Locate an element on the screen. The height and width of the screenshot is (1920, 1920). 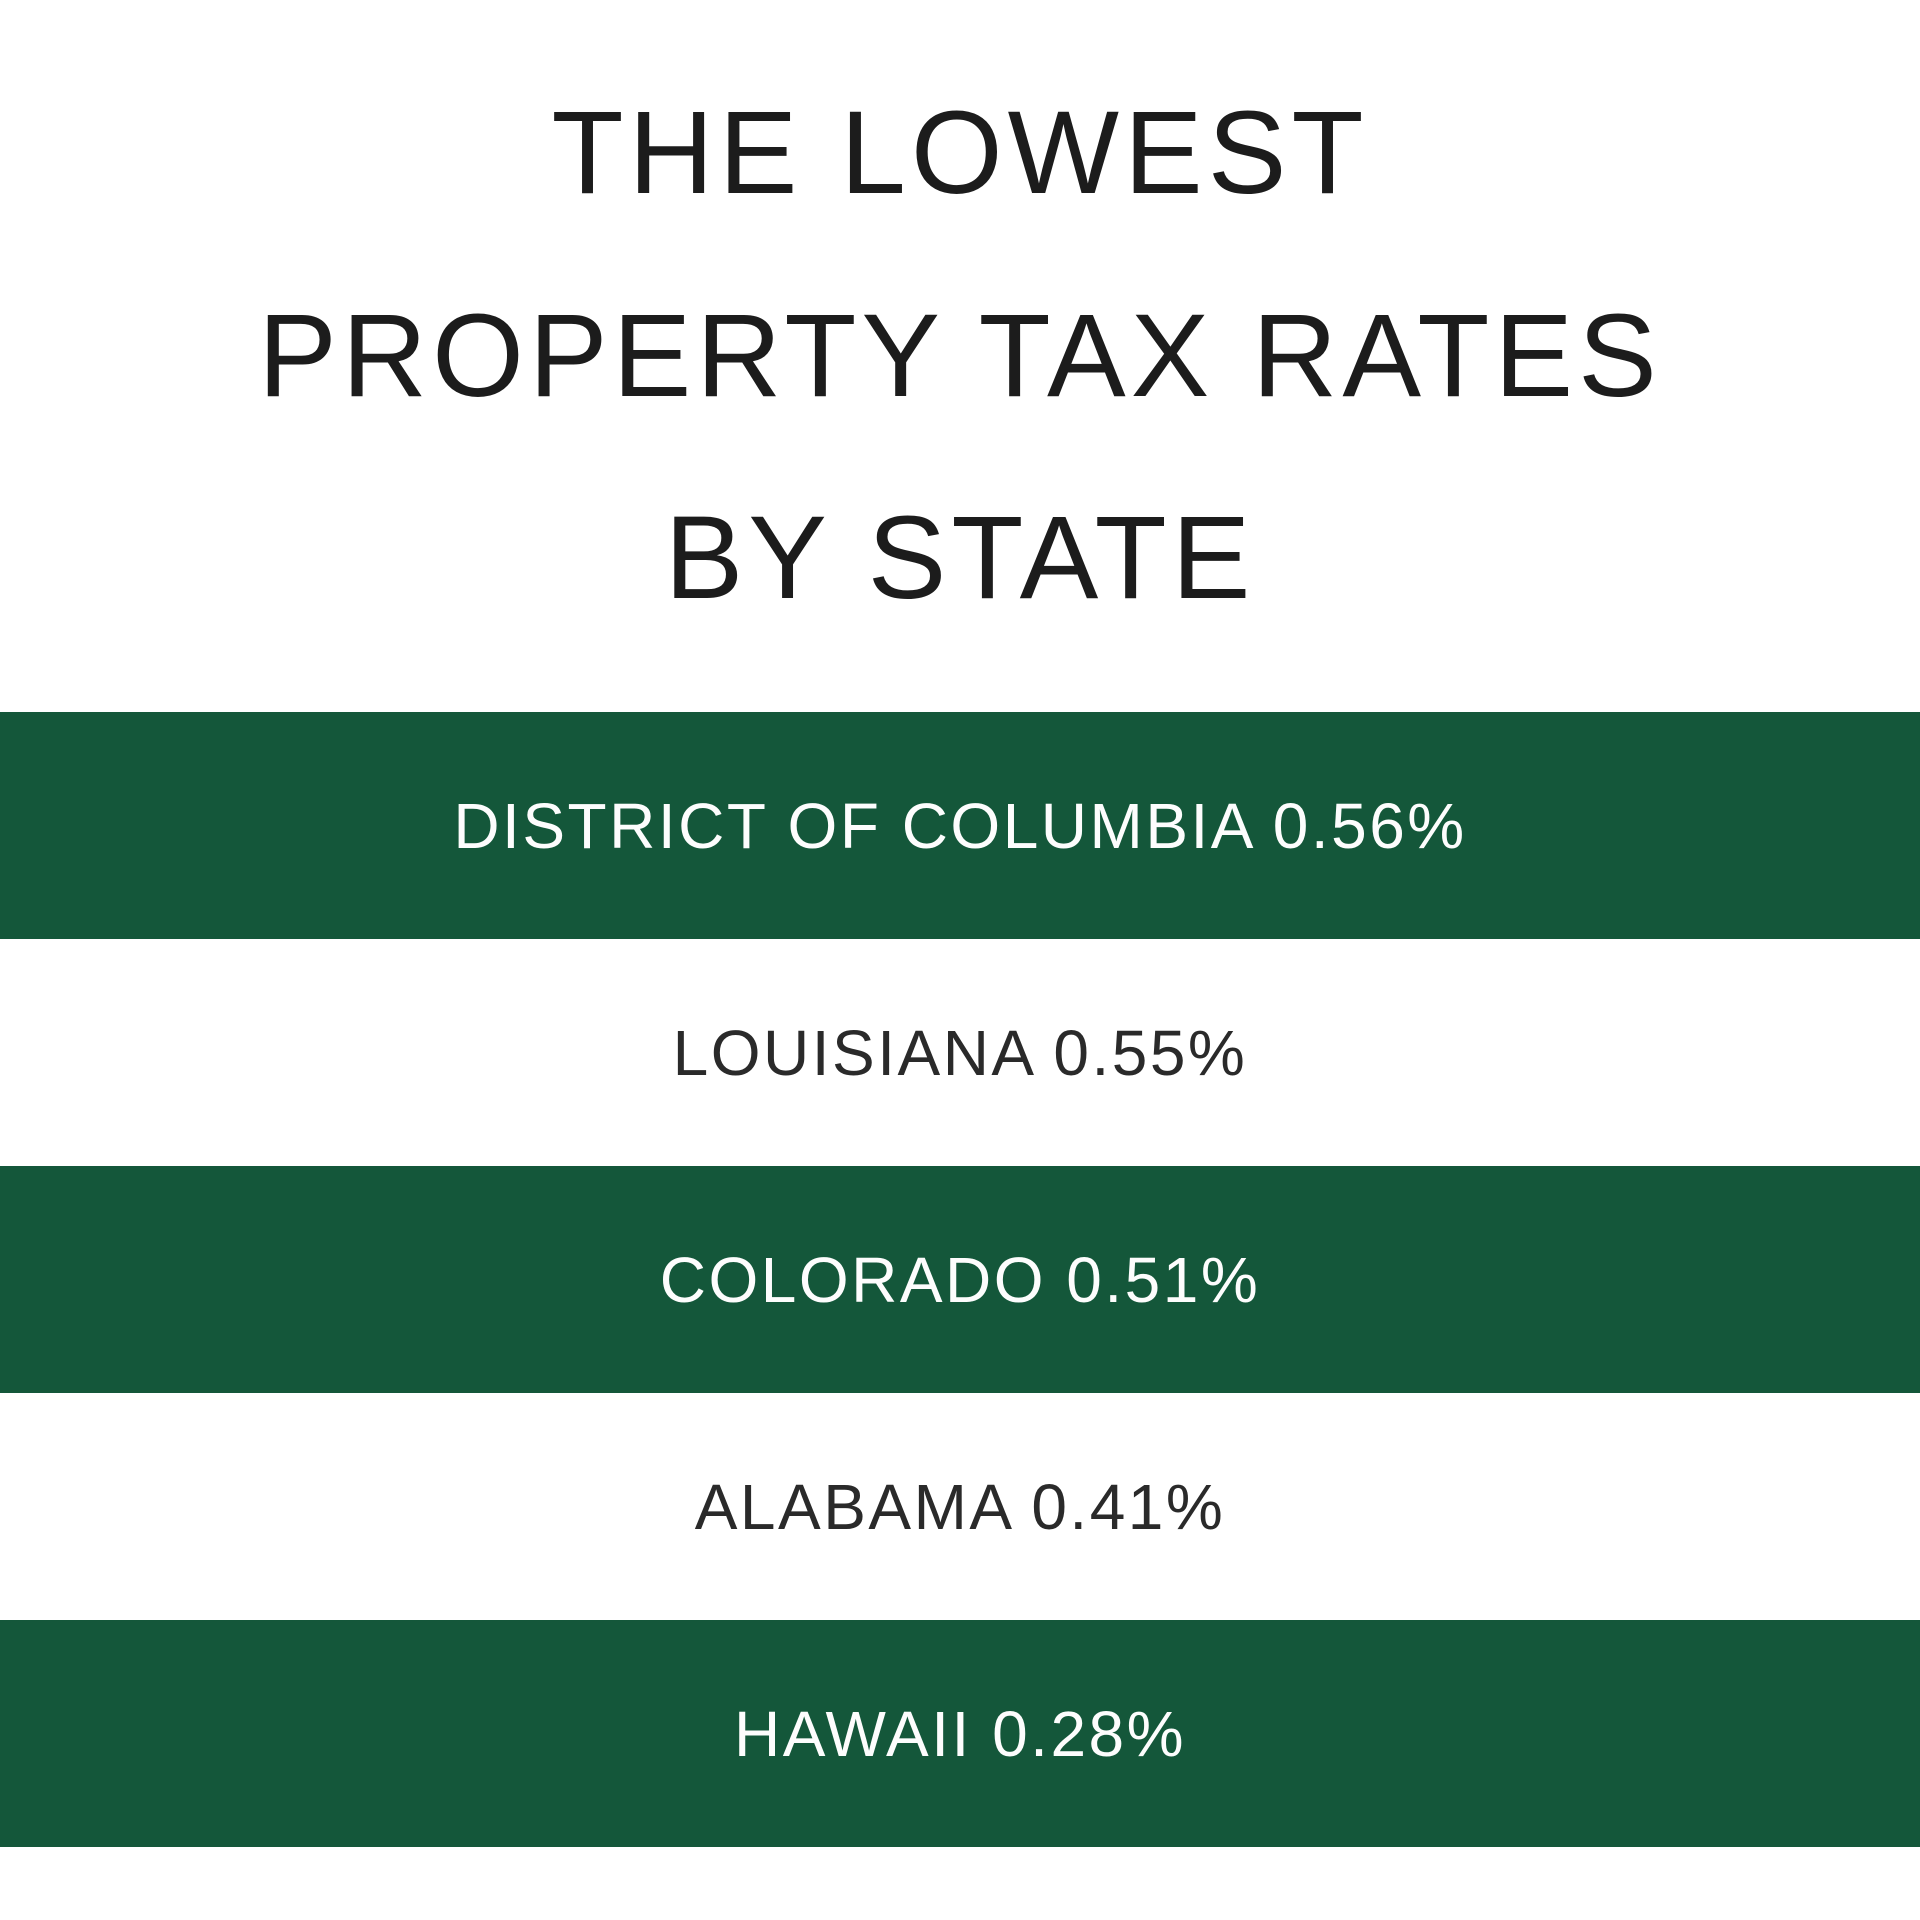
band-hawaii: HAWAII 0.28% is located at coordinates (960, 1733).